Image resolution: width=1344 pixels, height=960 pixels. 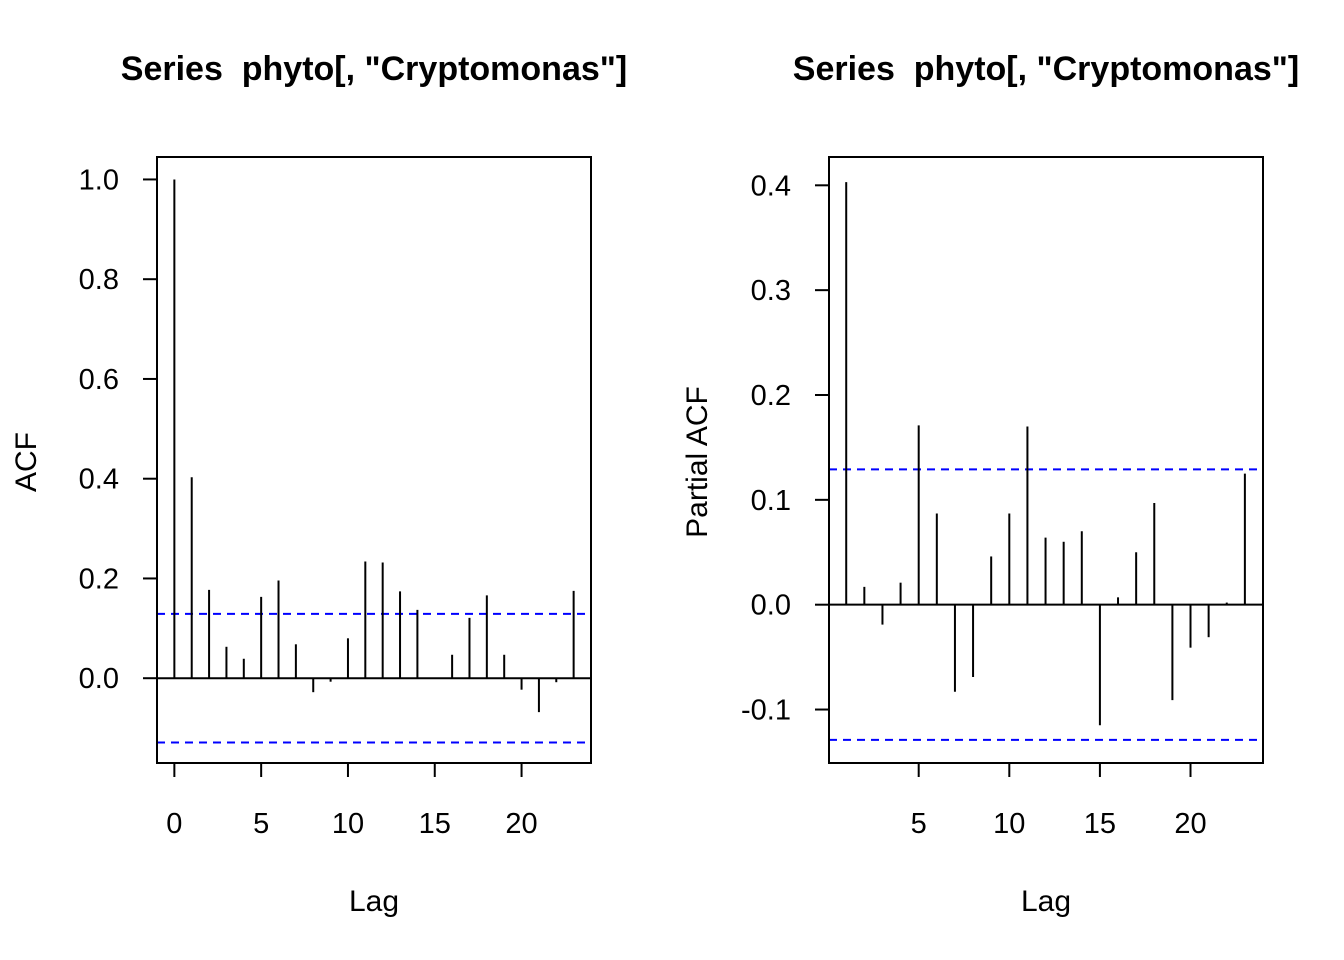 I want to click on acf-y-tick-label: 0.2, so click(x=99, y=579).